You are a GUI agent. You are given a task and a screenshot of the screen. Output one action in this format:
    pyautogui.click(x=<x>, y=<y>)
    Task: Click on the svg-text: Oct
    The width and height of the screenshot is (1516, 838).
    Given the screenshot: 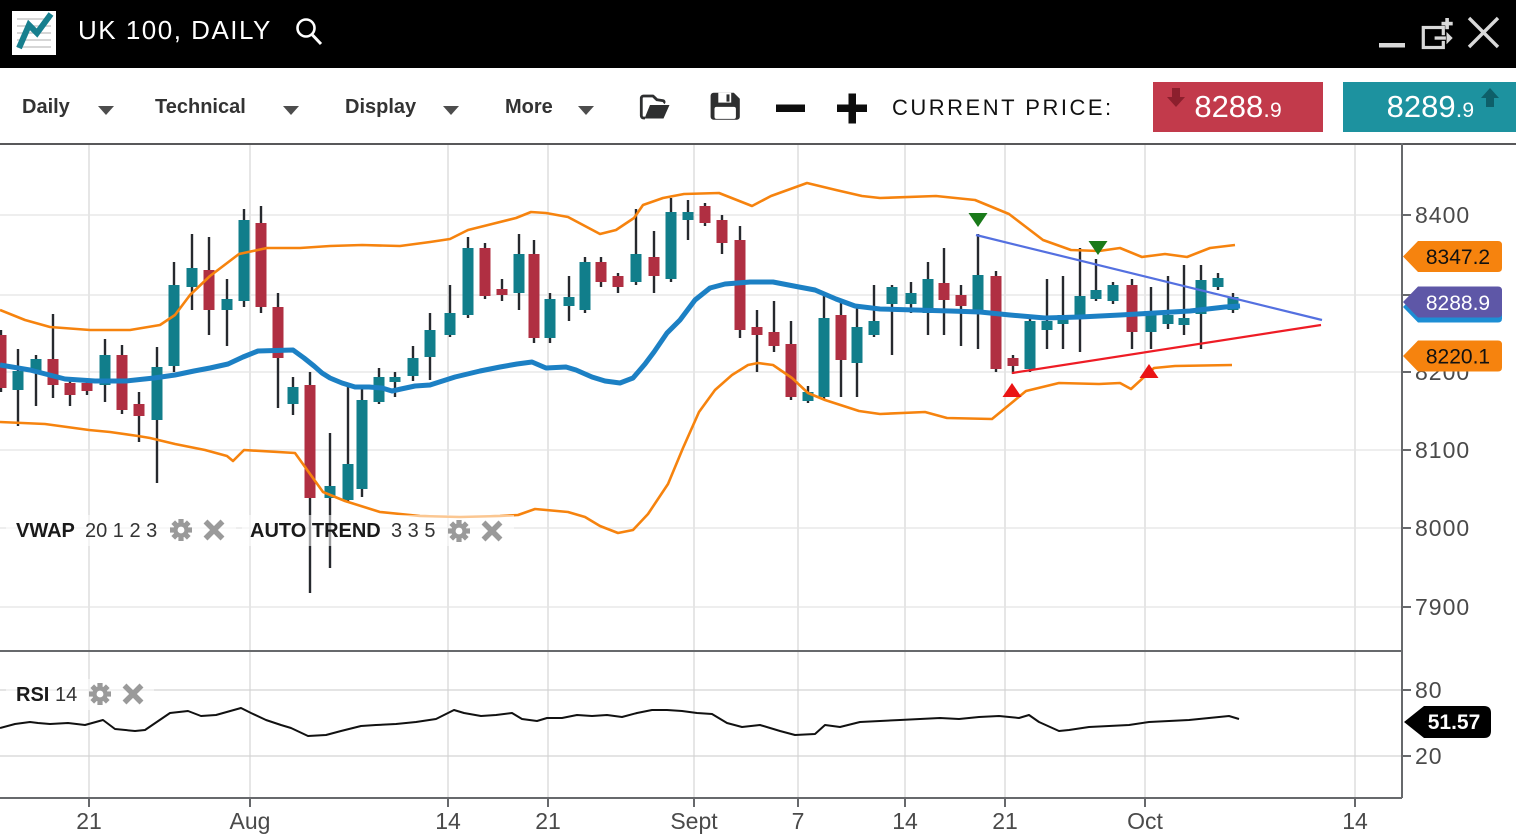 What is the action you would take?
    pyautogui.click(x=1145, y=821)
    